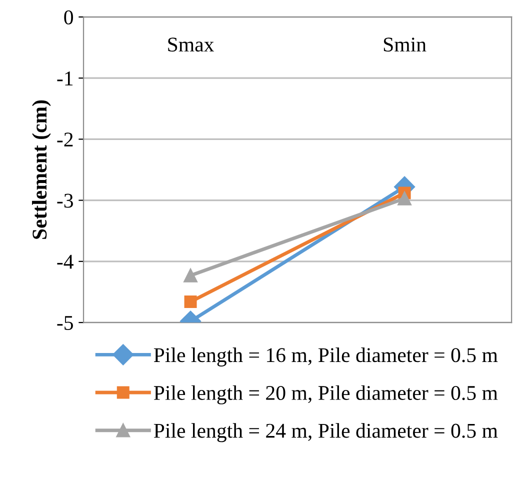  Describe the element at coordinates (326, 357) in the screenshot. I see `legend-label: Pile length = 16 m, Pile diameter = 0.5 m` at that location.